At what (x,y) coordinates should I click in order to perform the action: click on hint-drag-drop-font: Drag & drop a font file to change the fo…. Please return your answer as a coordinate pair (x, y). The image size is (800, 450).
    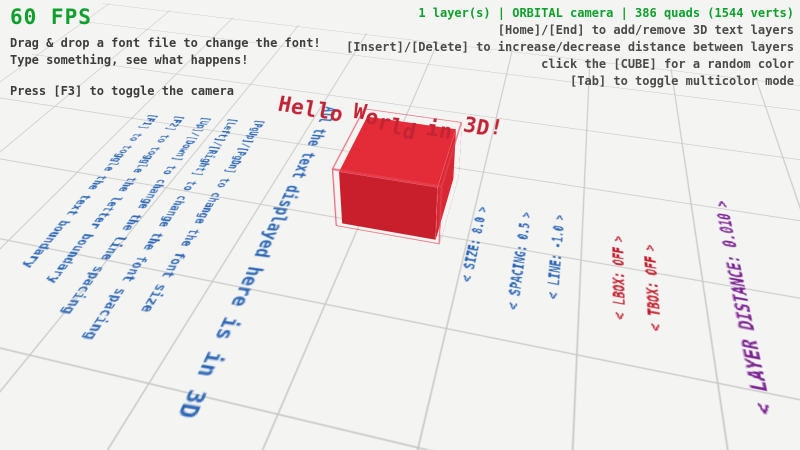
    Looking at the image, I should click on (165, 43).